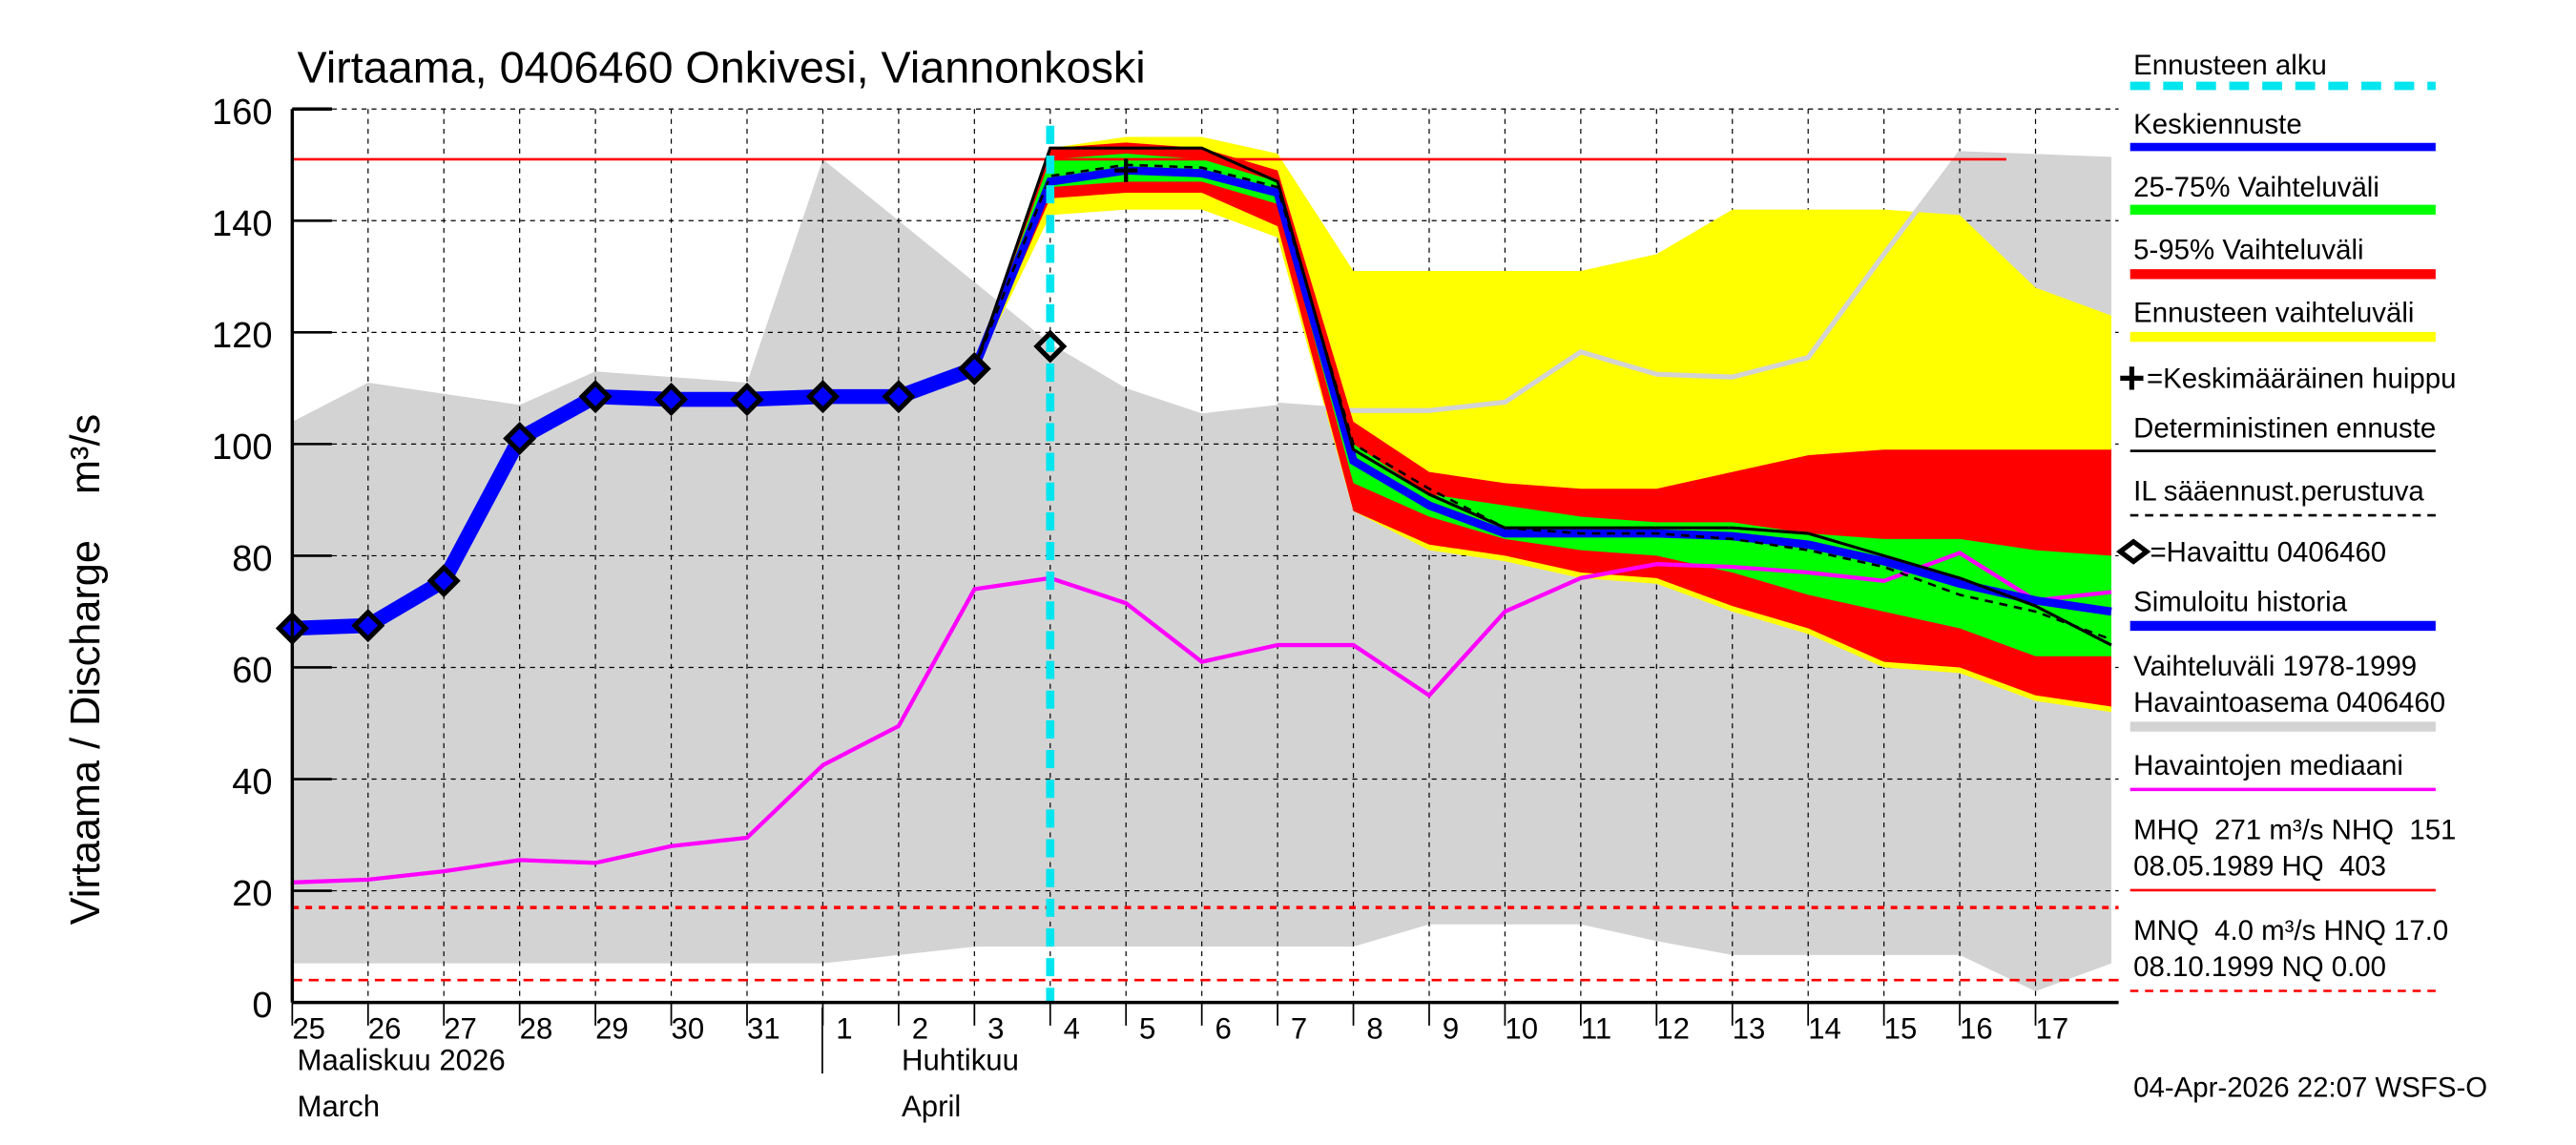 The height and width of the screenshot is (1145, 2576). I want to click on legend-mean: Keskiennuste, so click(2217, 125).